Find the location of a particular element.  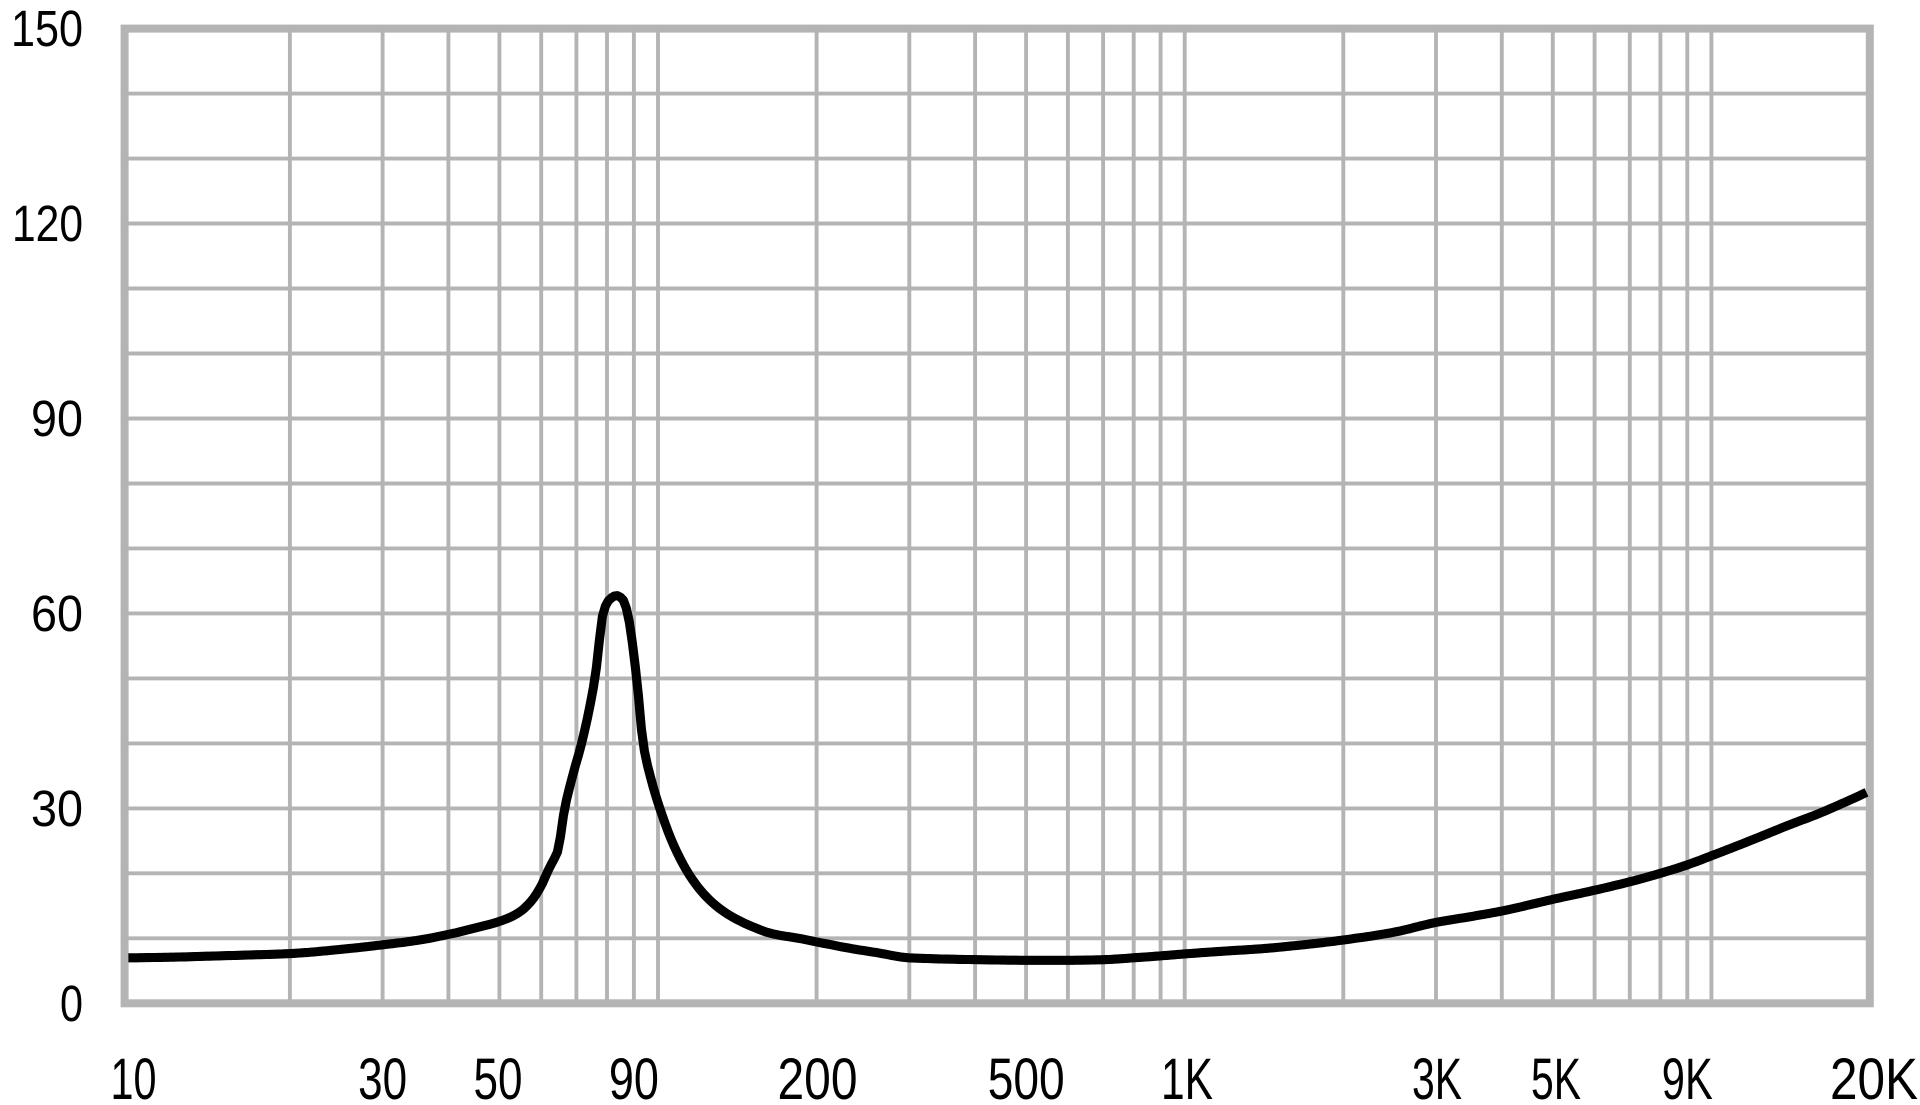

svg-text: 0 is located at coordinates (71, 1003).